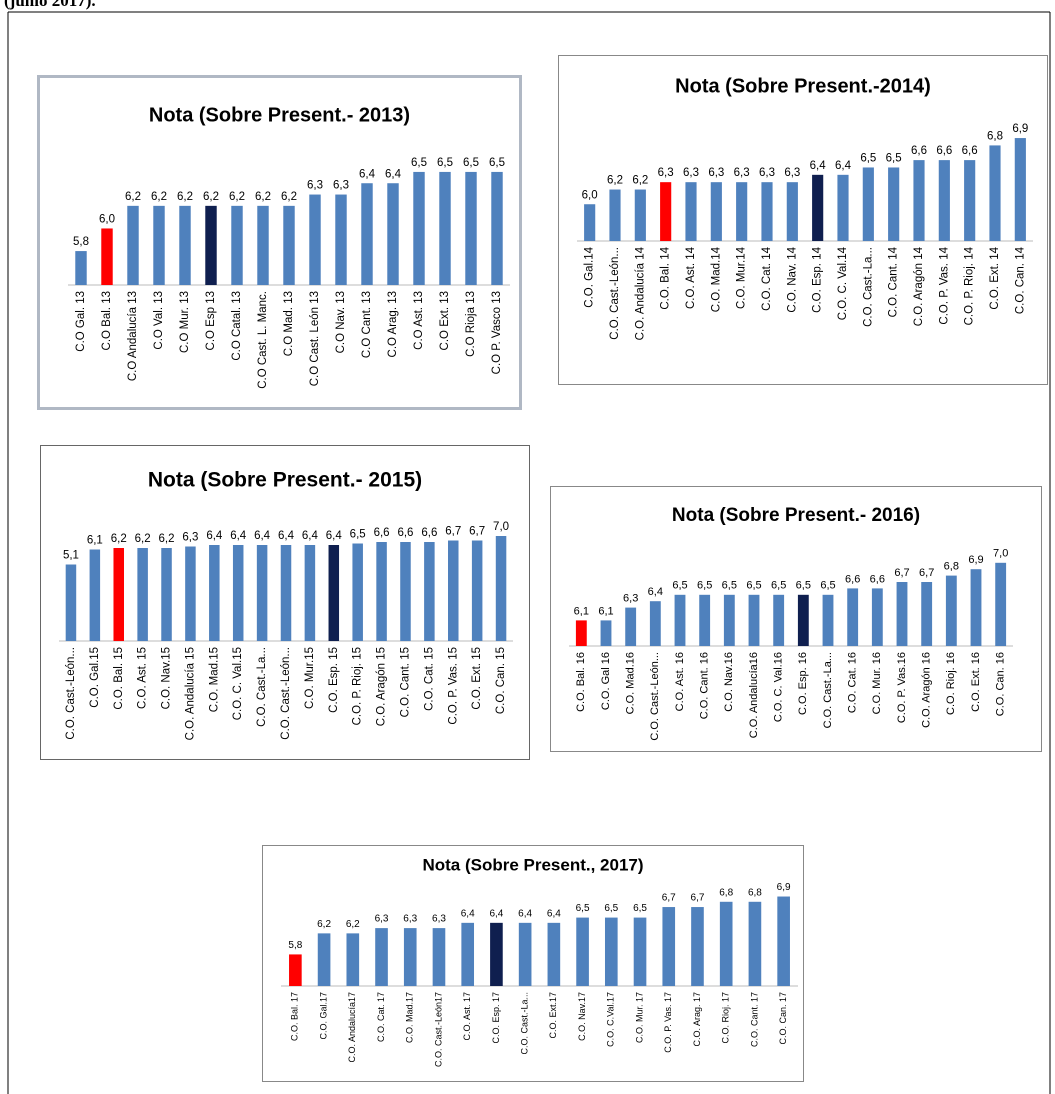  Describe the element at coordinates (341, 322) in the screenshot. I see `x-tick-label: C.O Nav. 13` at that location.